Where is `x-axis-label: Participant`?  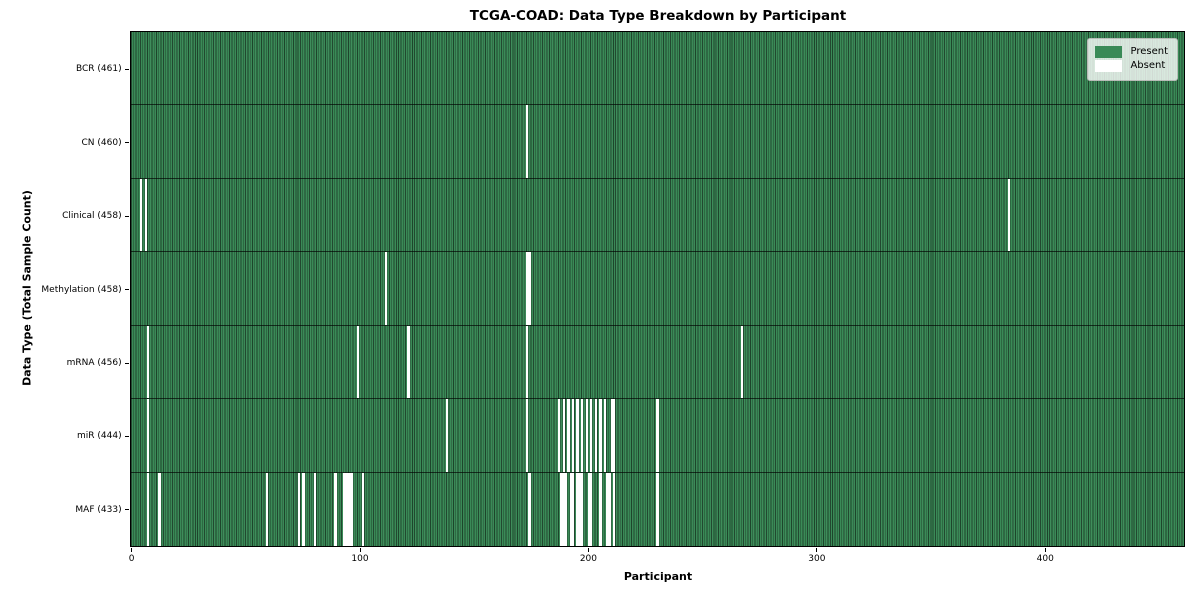
x-axis-label: Participant is located at coordinates (658, 576).